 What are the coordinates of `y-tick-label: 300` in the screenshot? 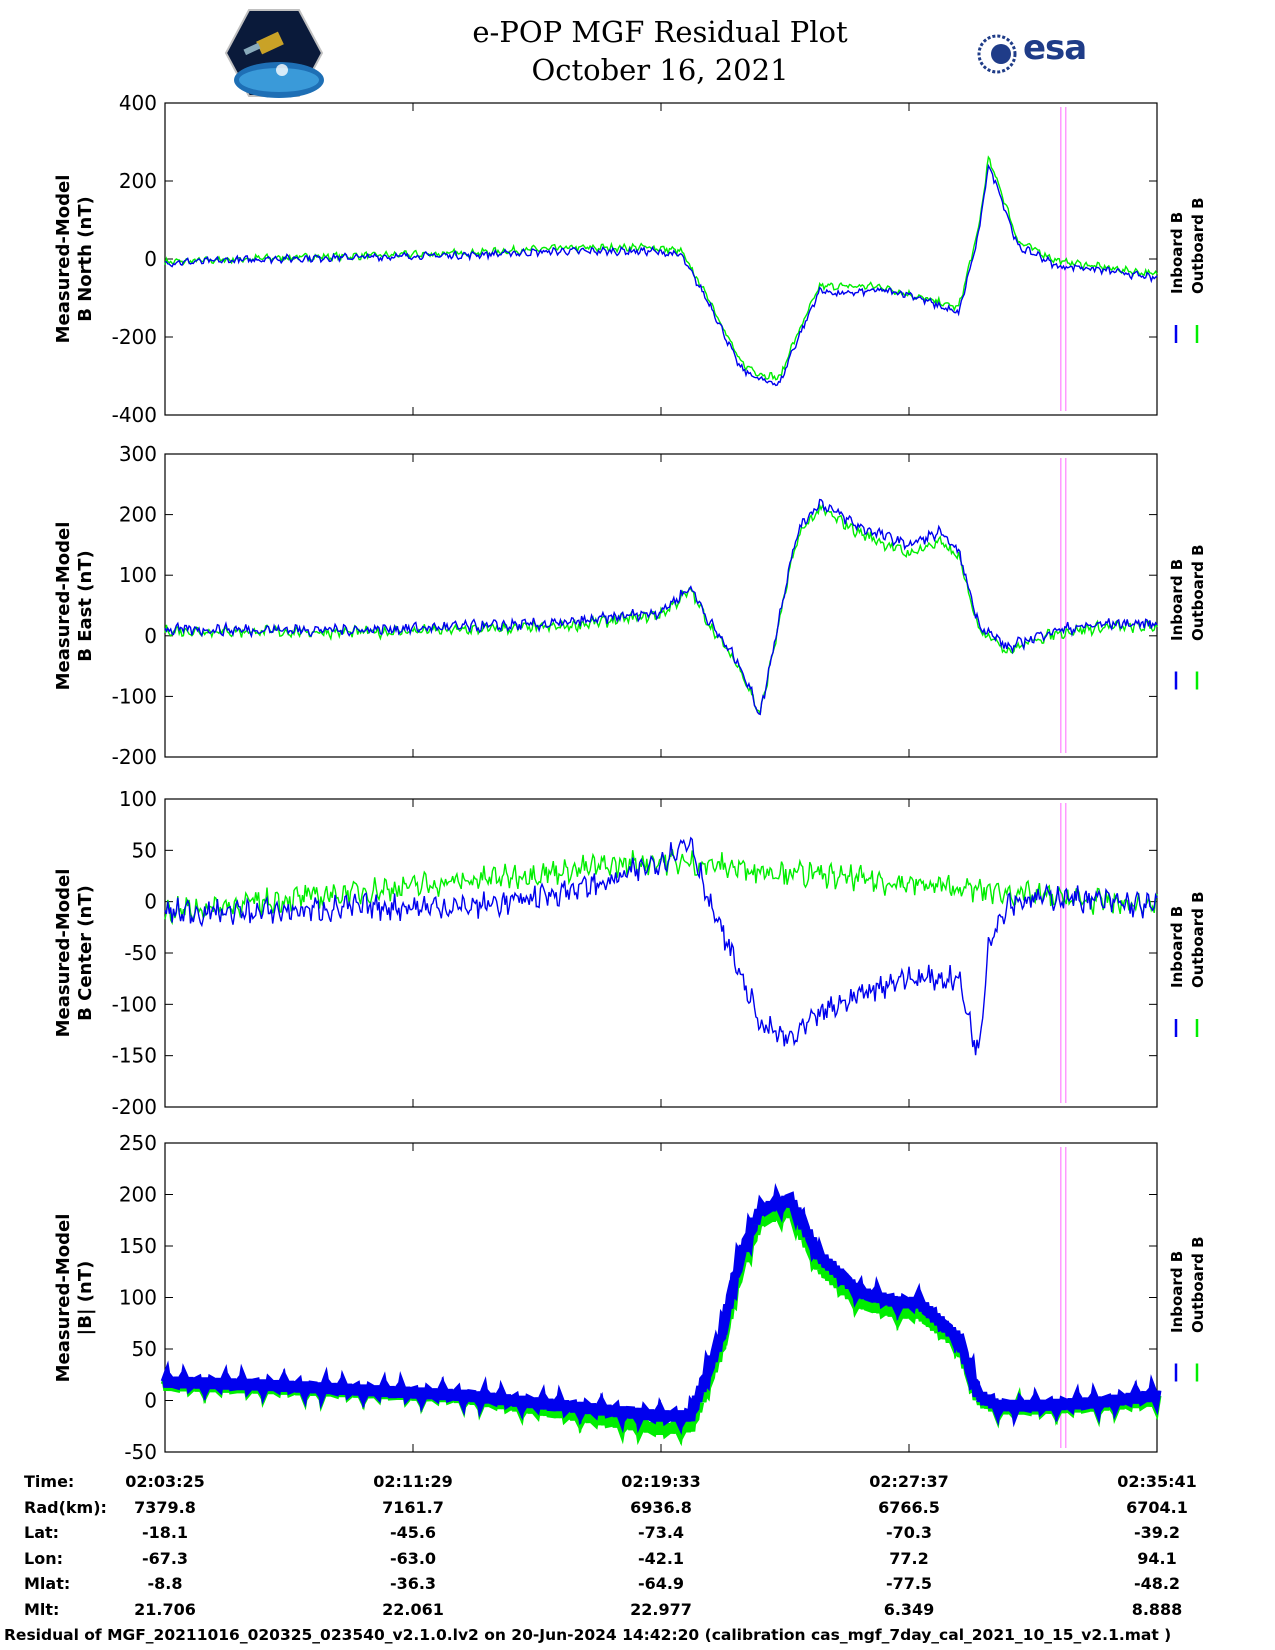 It's located at (138, 454).